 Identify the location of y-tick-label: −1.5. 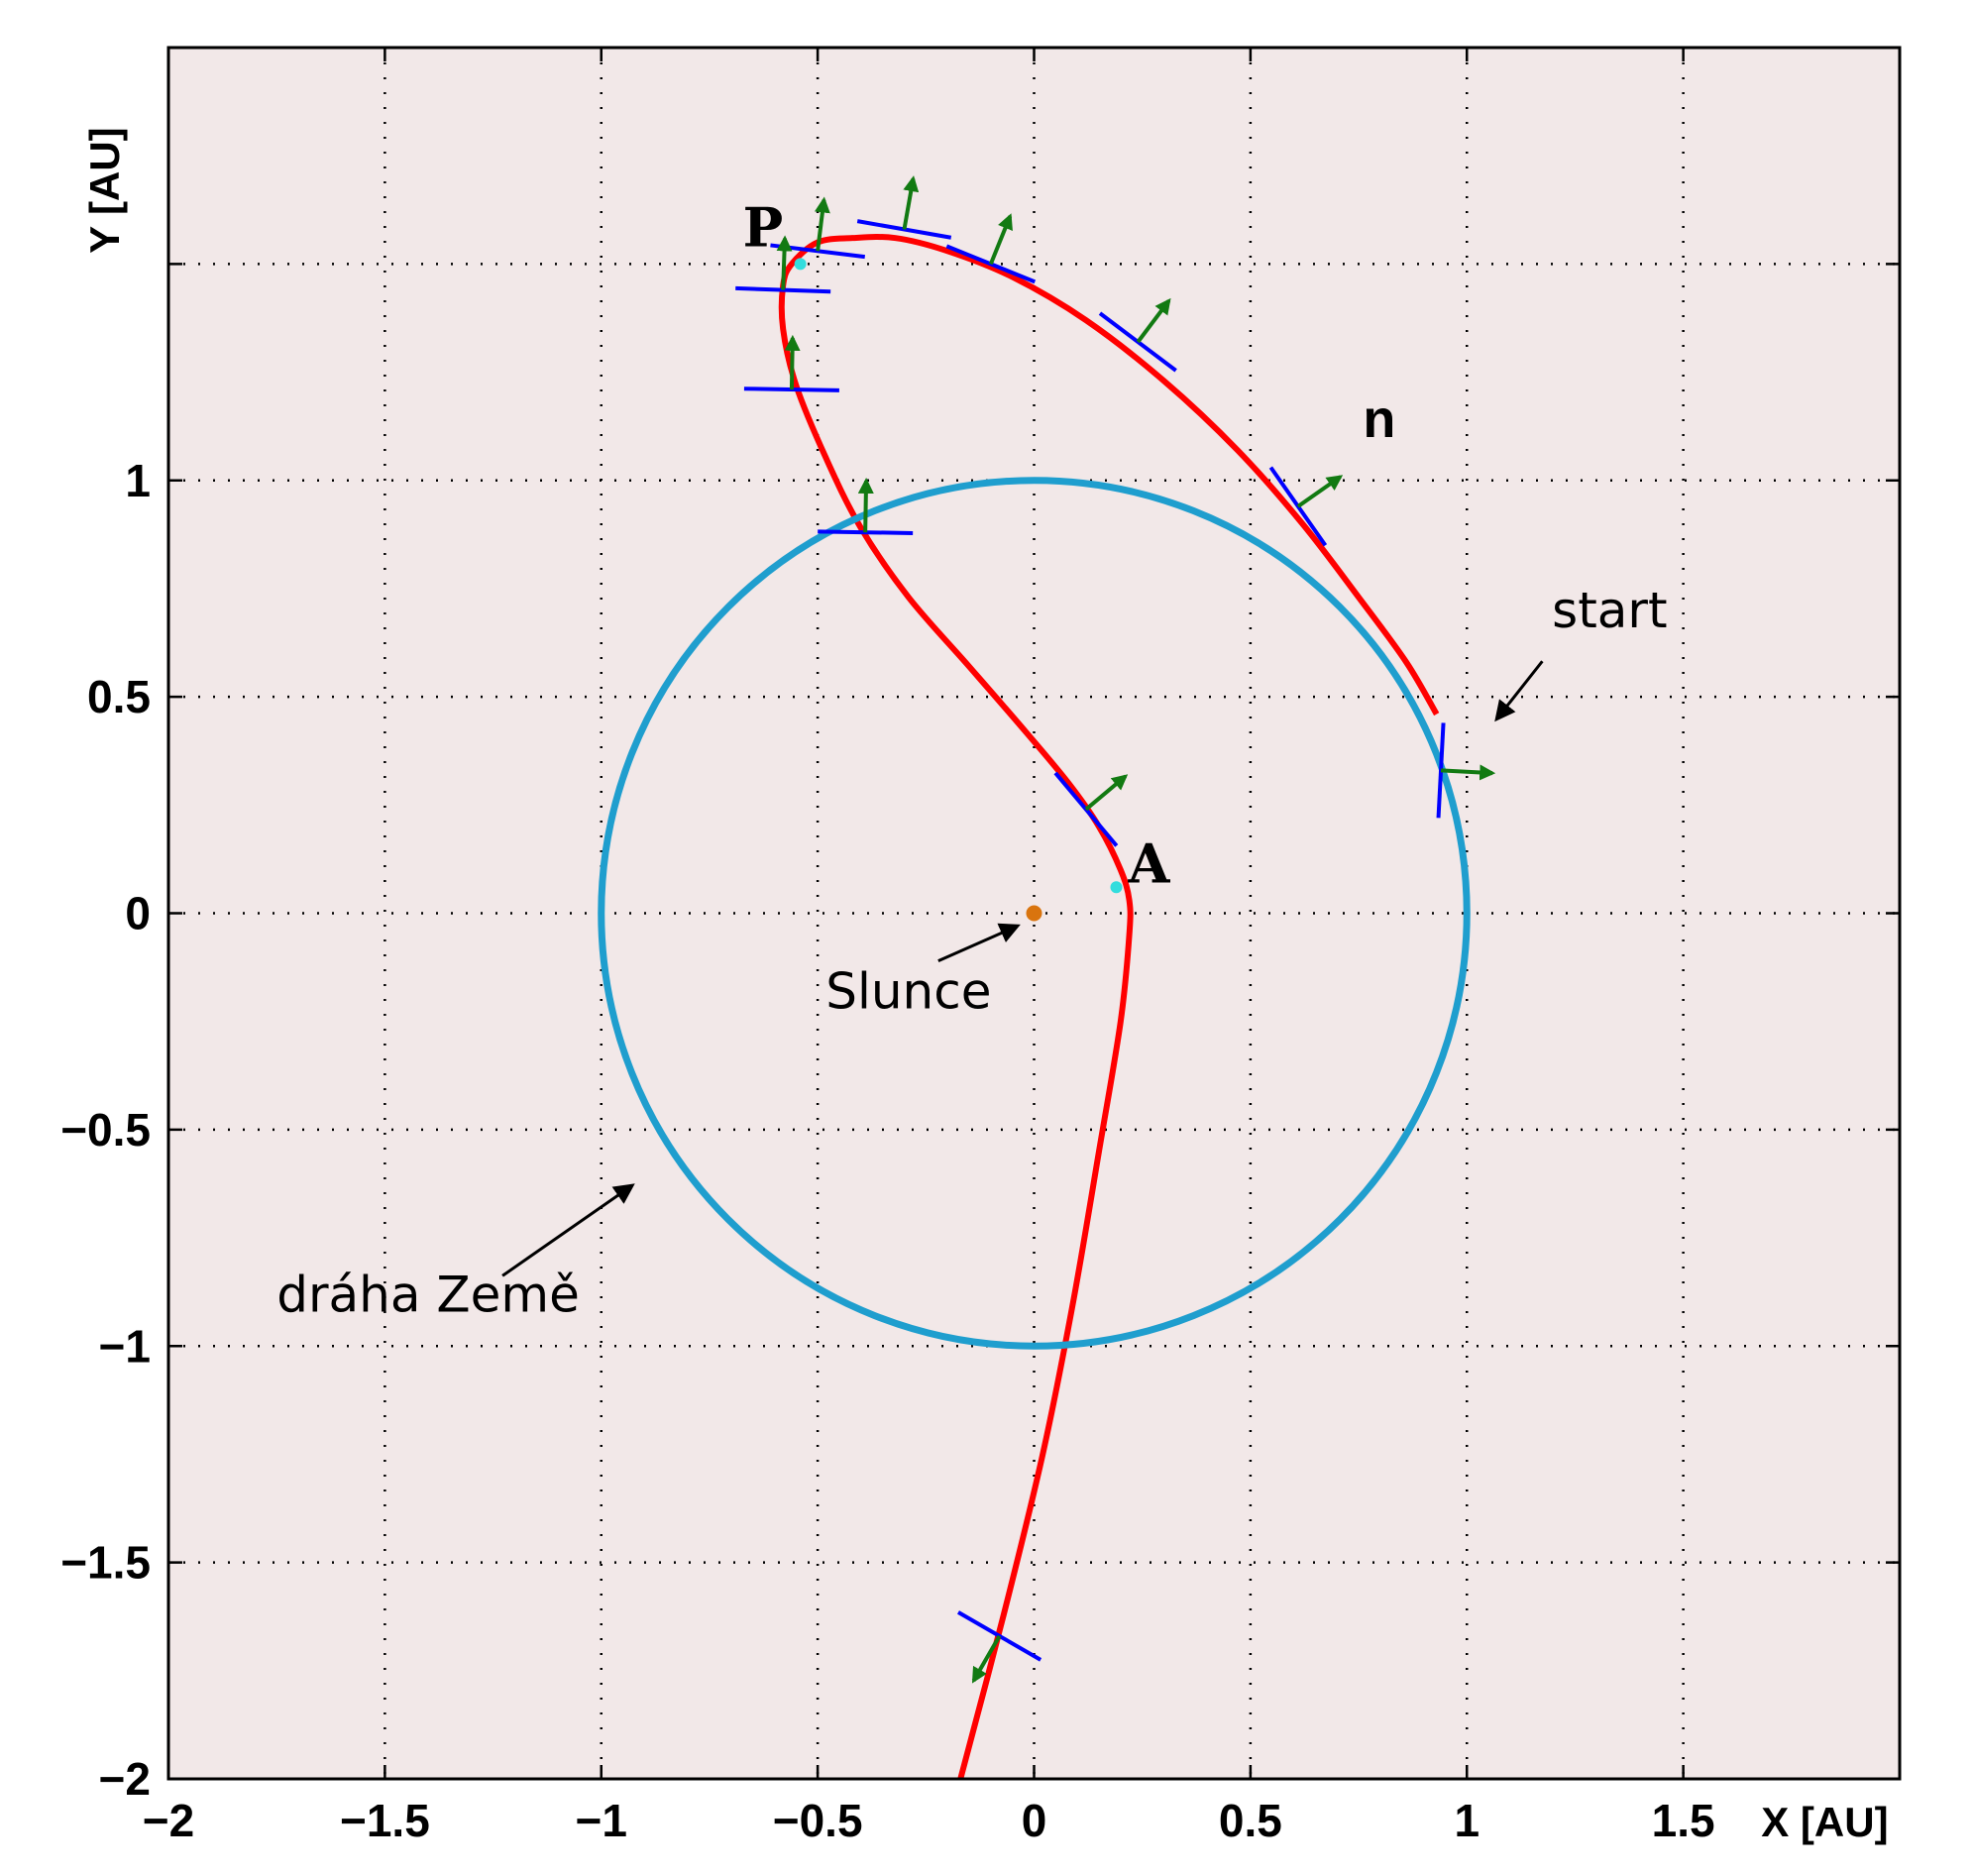
(106, 1563).